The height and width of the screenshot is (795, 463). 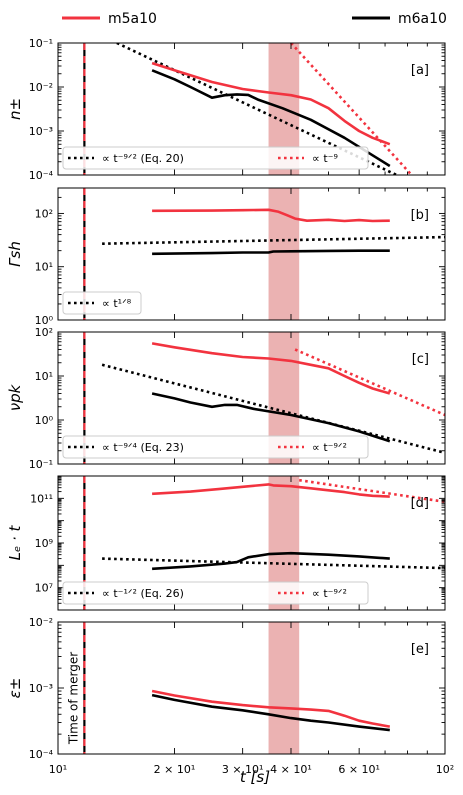 What do you see at coordinates (445, 769) in the screenshot?
I see `x-tick-label: 10²` at bounding box center [445, 769].